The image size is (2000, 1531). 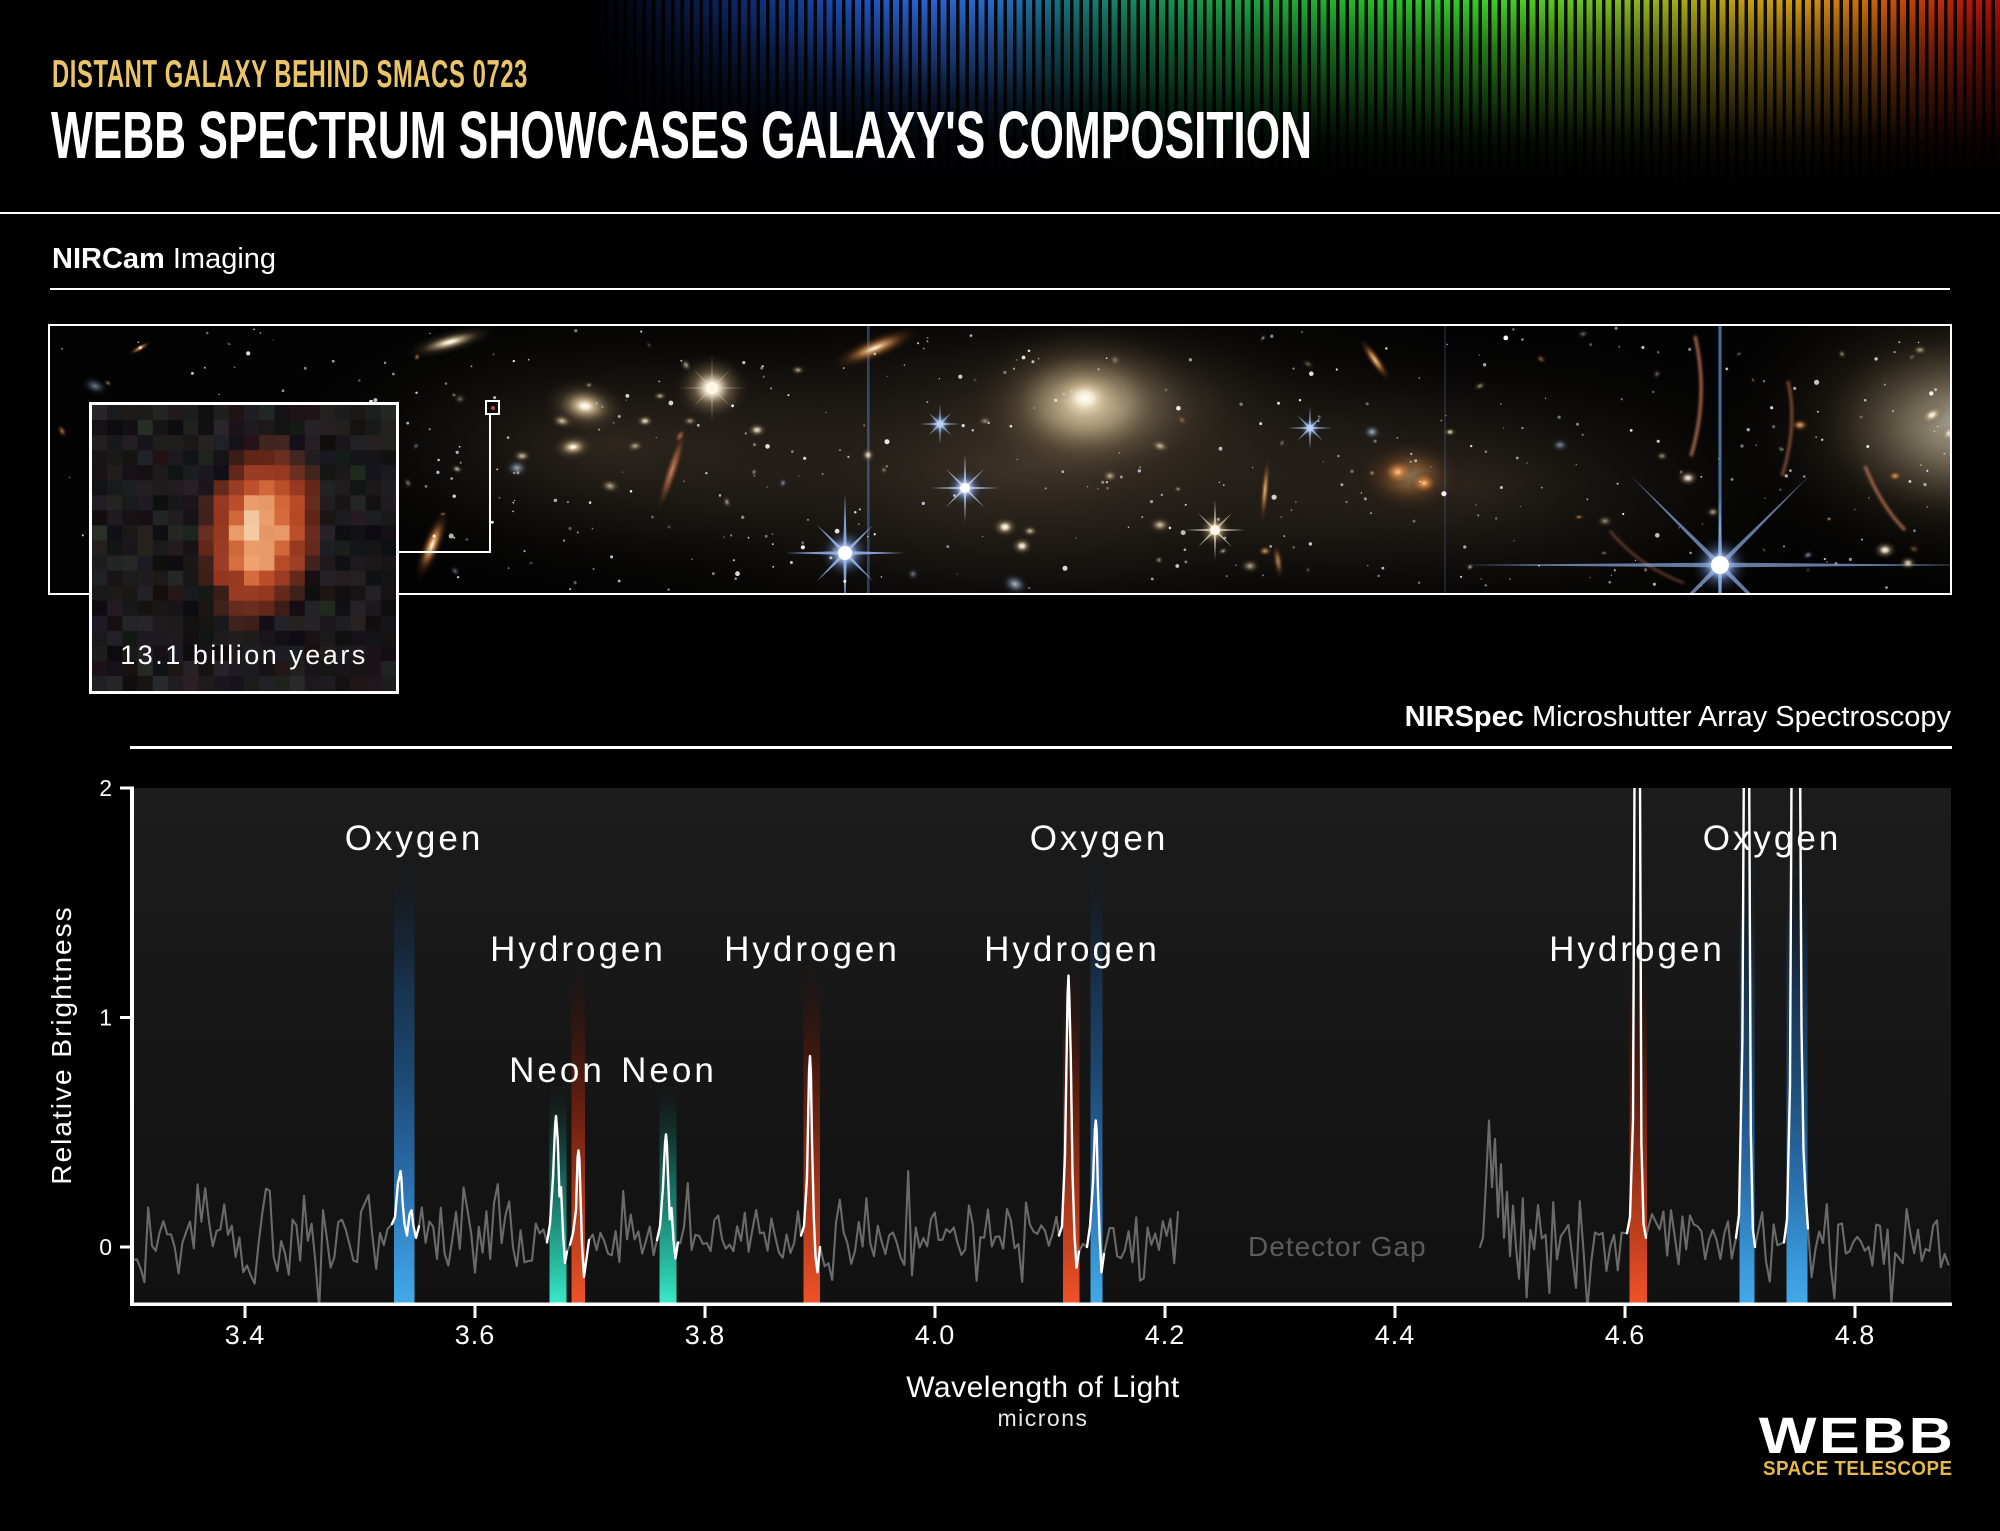 What do you see at coordinates (1855, 1335) in the screenshot?
I see `svg-text: 4.8` at bounding box center [1855, 1335].